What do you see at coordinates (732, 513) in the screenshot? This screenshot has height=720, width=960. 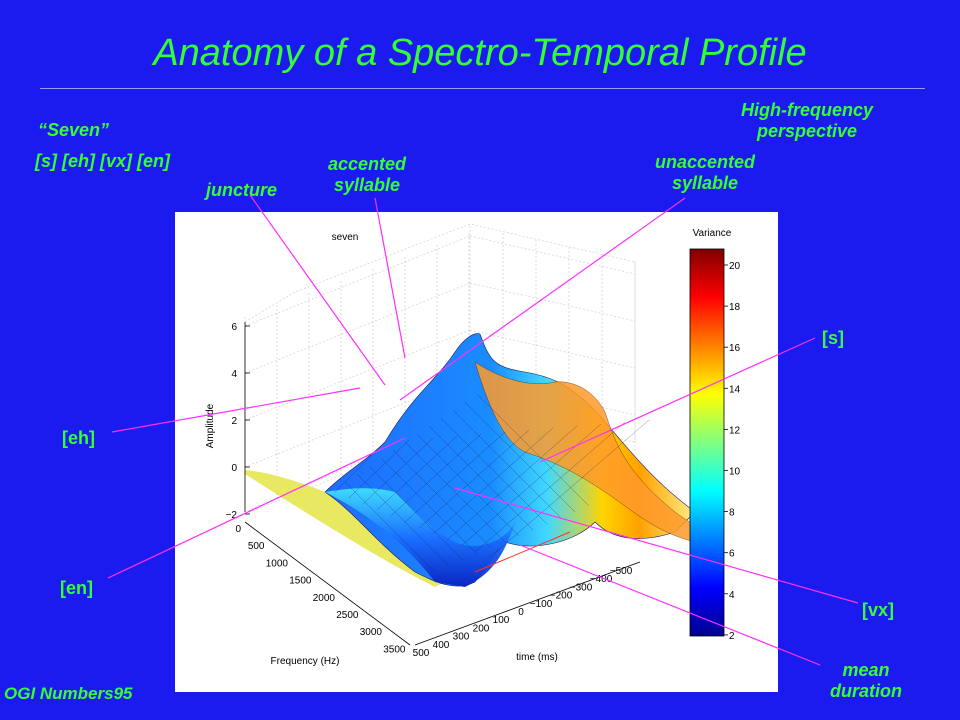 I see `colorbar-tick-label: 8` at bounding box center [732, 513].